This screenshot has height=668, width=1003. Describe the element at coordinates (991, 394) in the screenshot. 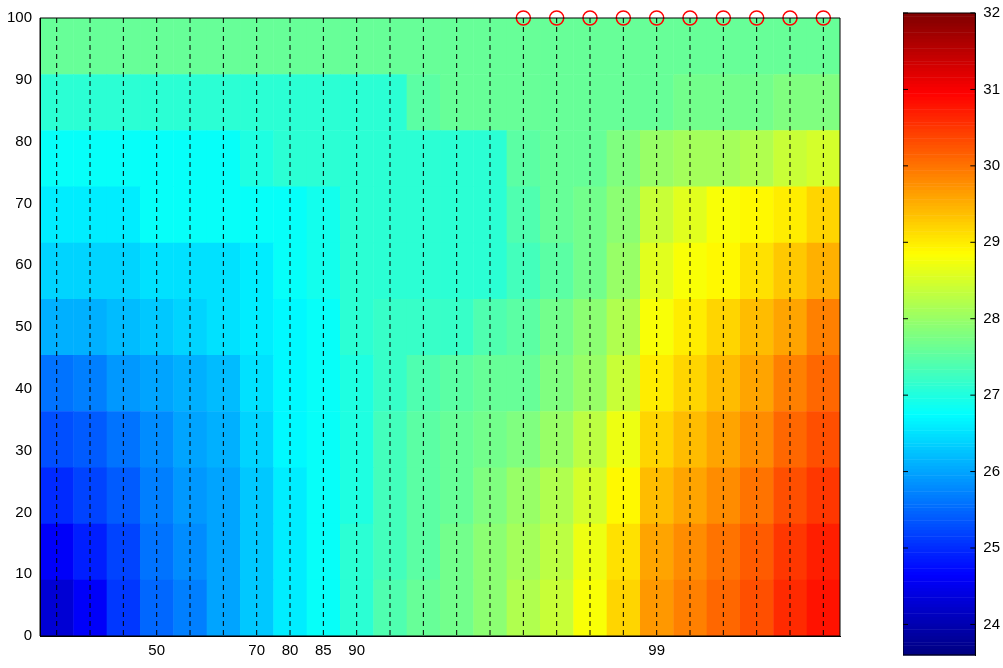

I see `color-bar-label: 27` at that location.